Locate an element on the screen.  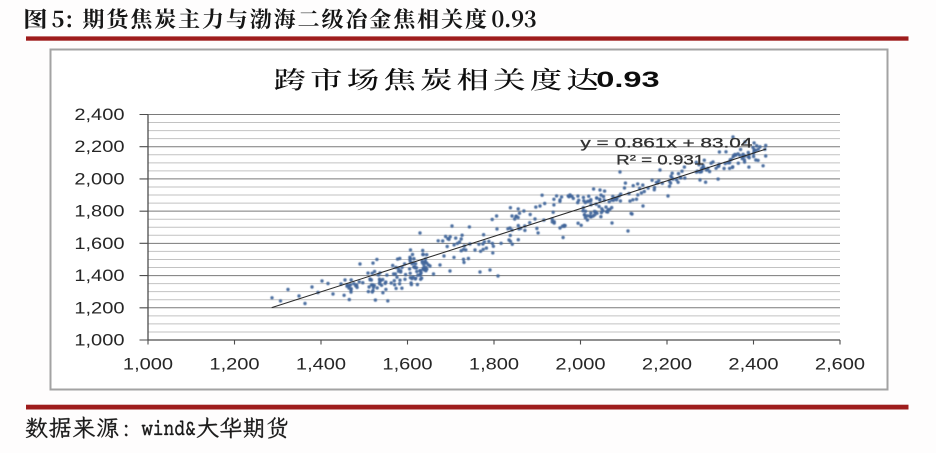
svg-text: y = 0.861x + 83.04 is located at coordinates (666, 142).